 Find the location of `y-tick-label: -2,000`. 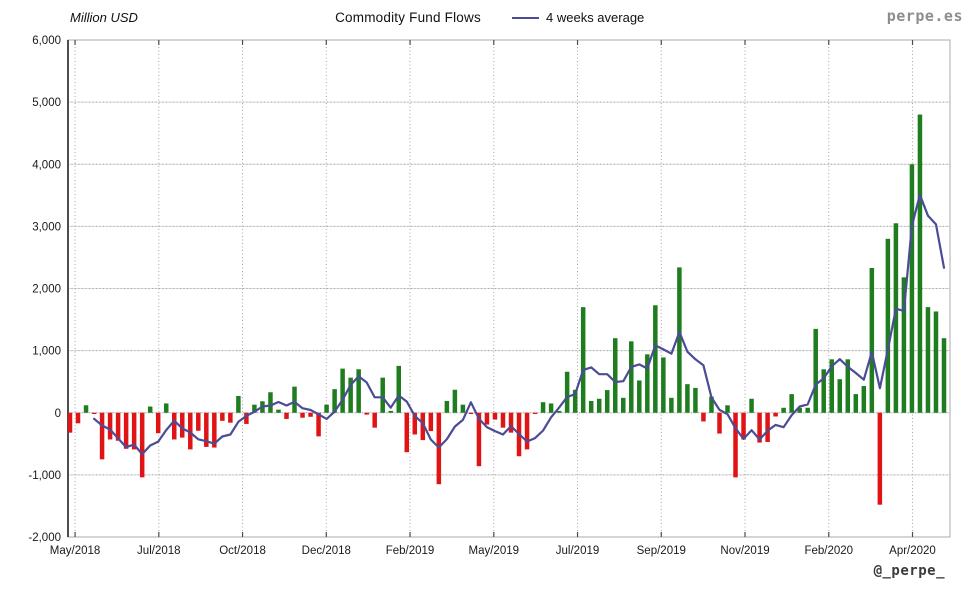

y-tick-label: -2,000 is located at coordinates (44, 538).